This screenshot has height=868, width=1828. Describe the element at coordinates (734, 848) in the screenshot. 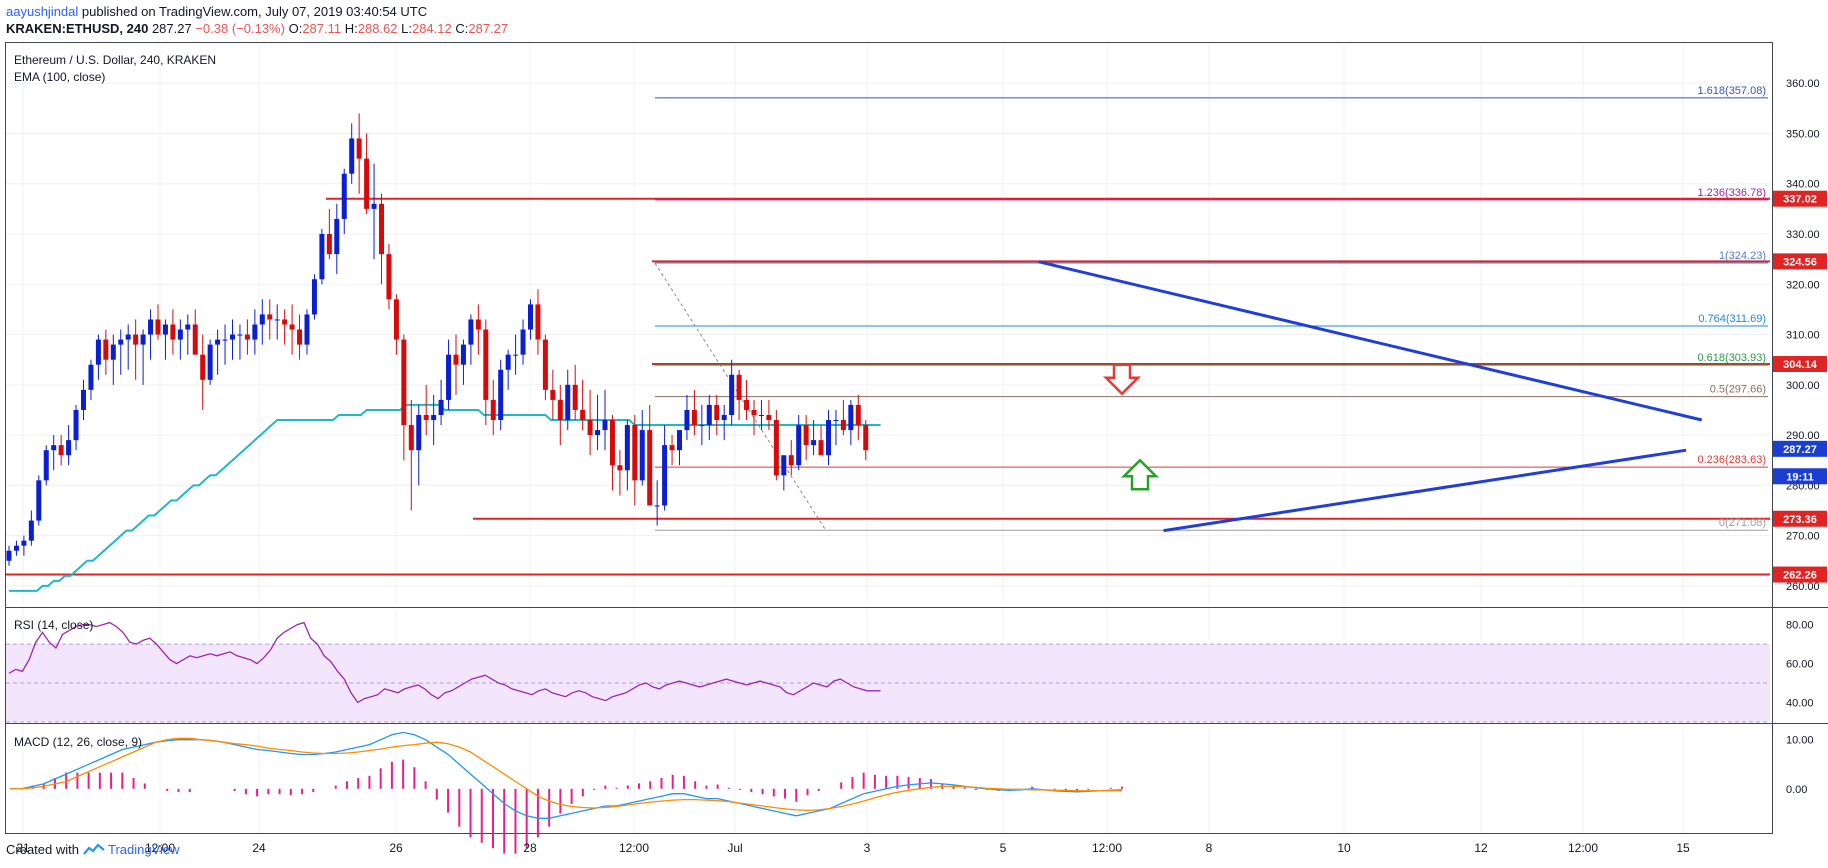

I see `x-tick-label: Jul` at that location.